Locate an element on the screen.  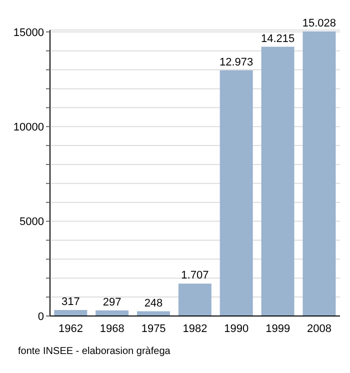
y-tick-label: 10000 is located at coordinates (28, 128).